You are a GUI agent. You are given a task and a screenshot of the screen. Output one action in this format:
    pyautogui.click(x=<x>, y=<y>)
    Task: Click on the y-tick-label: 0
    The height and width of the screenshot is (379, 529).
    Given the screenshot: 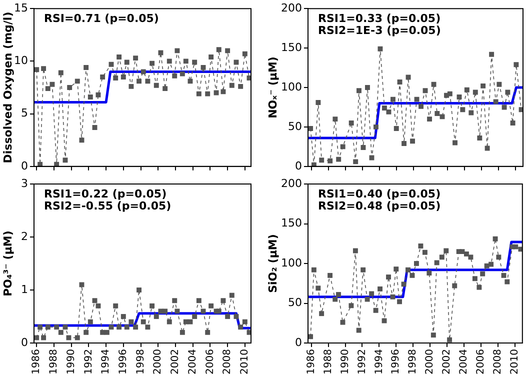 What is the action you would take?
    pyautogui.click(x=298, y=165)
    